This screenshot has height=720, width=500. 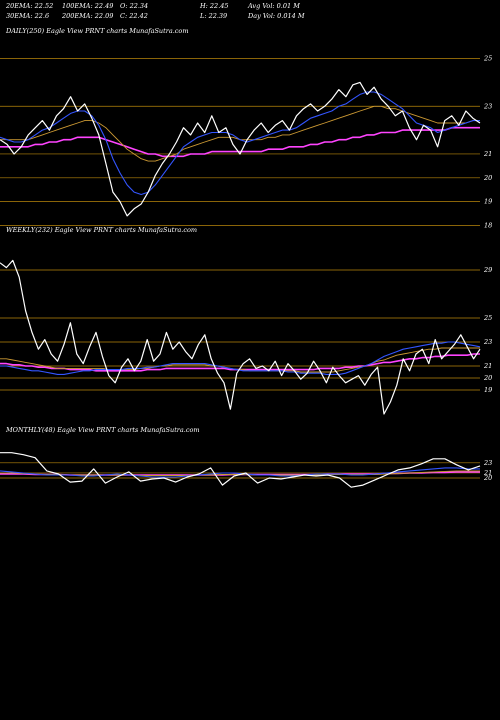 What do you see at coordinates (487, 378) in the screenshot?
I see `weekly-tick-label-4: 20` at bounding box center [487, 378].